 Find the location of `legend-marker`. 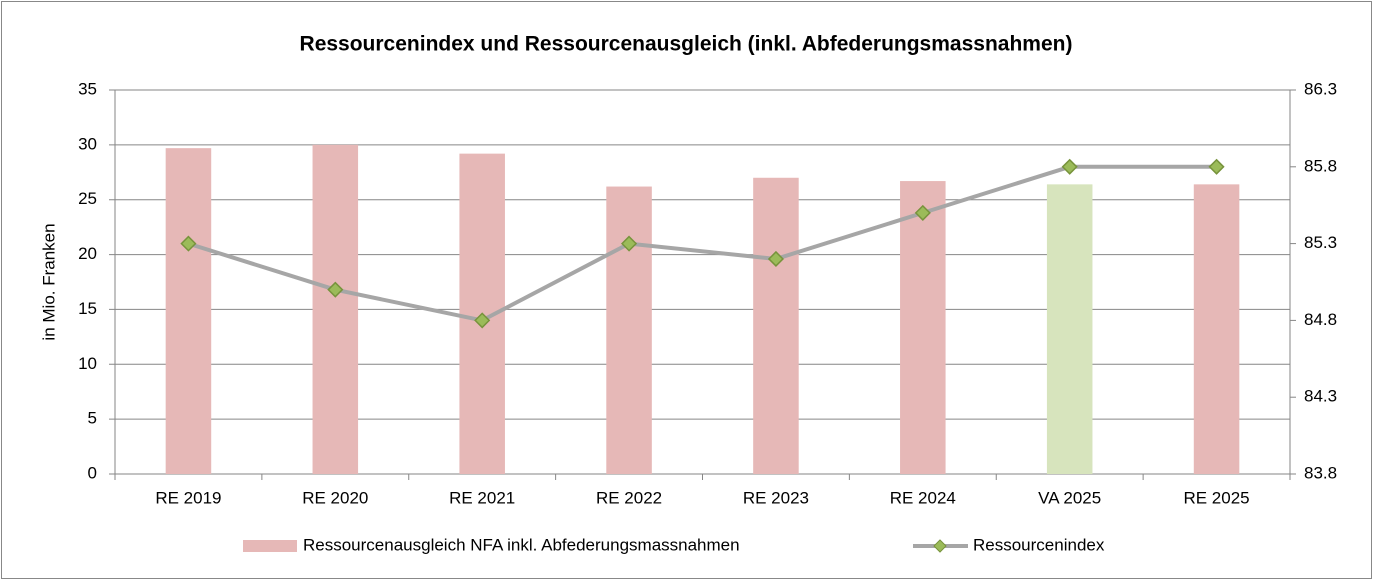

legend-marker is located at coordinates (940, 546).